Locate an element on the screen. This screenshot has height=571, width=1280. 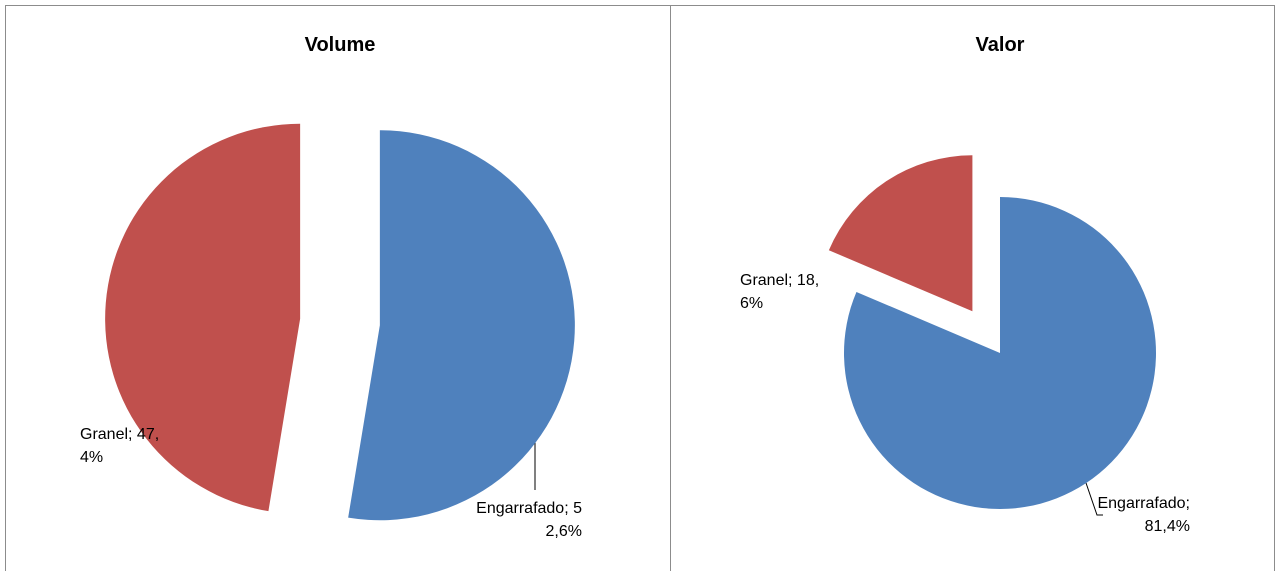
data-label: Engarrafado; 81,4% is located at coordinates (1143, 515).